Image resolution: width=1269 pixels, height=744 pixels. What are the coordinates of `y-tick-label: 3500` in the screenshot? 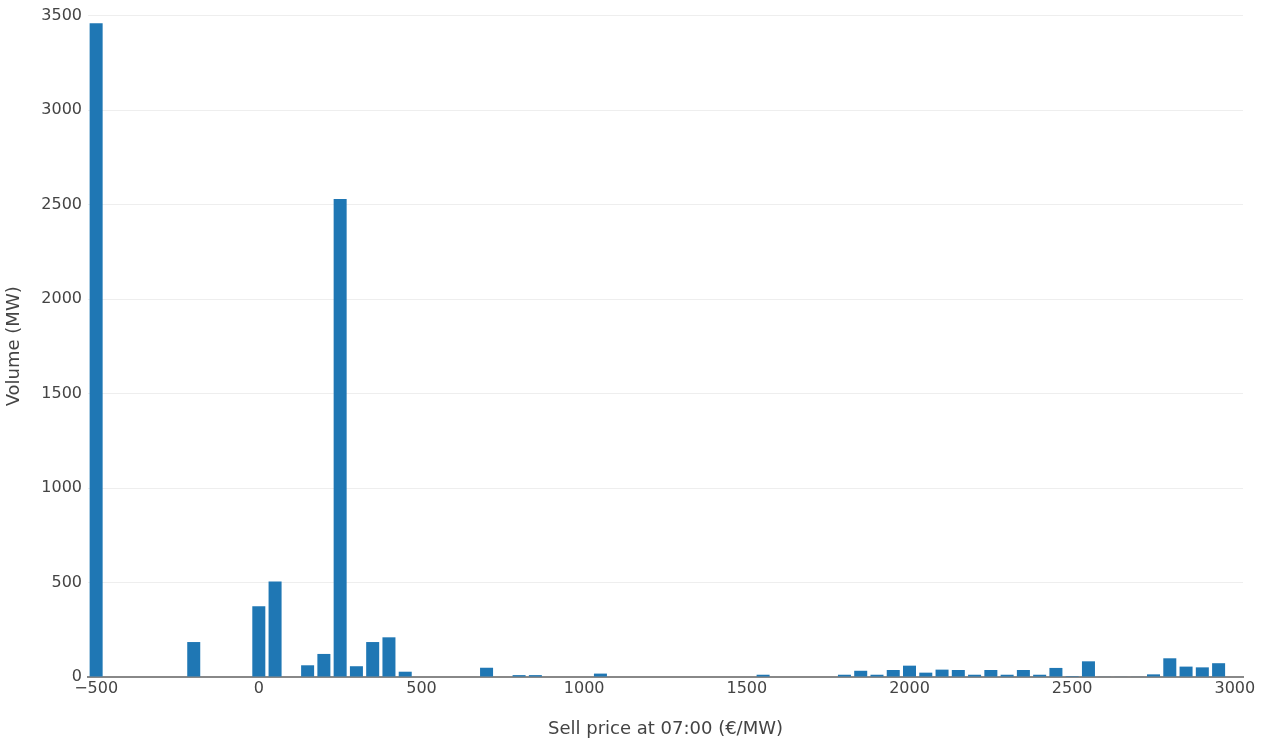 It's located at (61, 14).